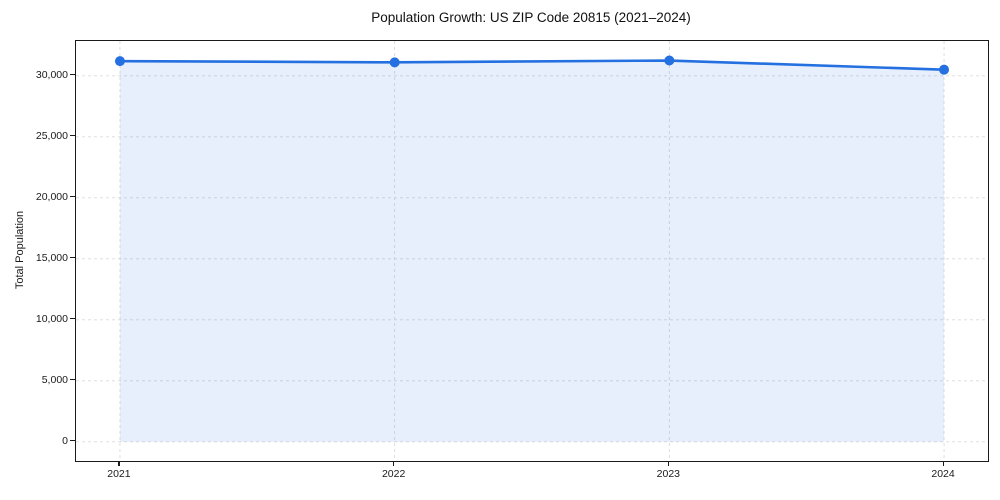 Image resolution: width=1000 pixels, height=500 pixels. What do you see at coordinates (943, 474) in the screenshot?
I see `x-tick-label: 2024` at bounding box center [943, 474].